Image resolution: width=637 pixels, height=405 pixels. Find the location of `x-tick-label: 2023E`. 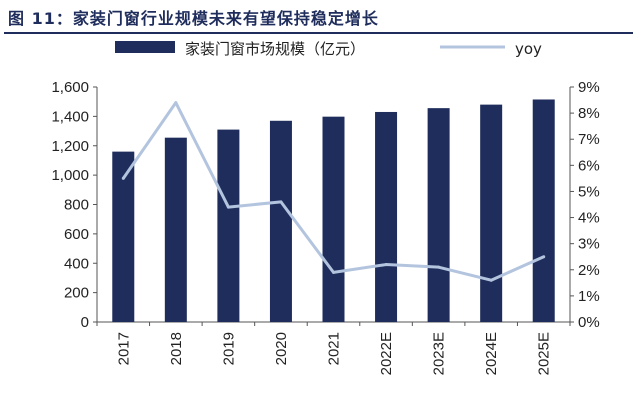

x-tick-label: 2023E is located at coordinates (439, 353).